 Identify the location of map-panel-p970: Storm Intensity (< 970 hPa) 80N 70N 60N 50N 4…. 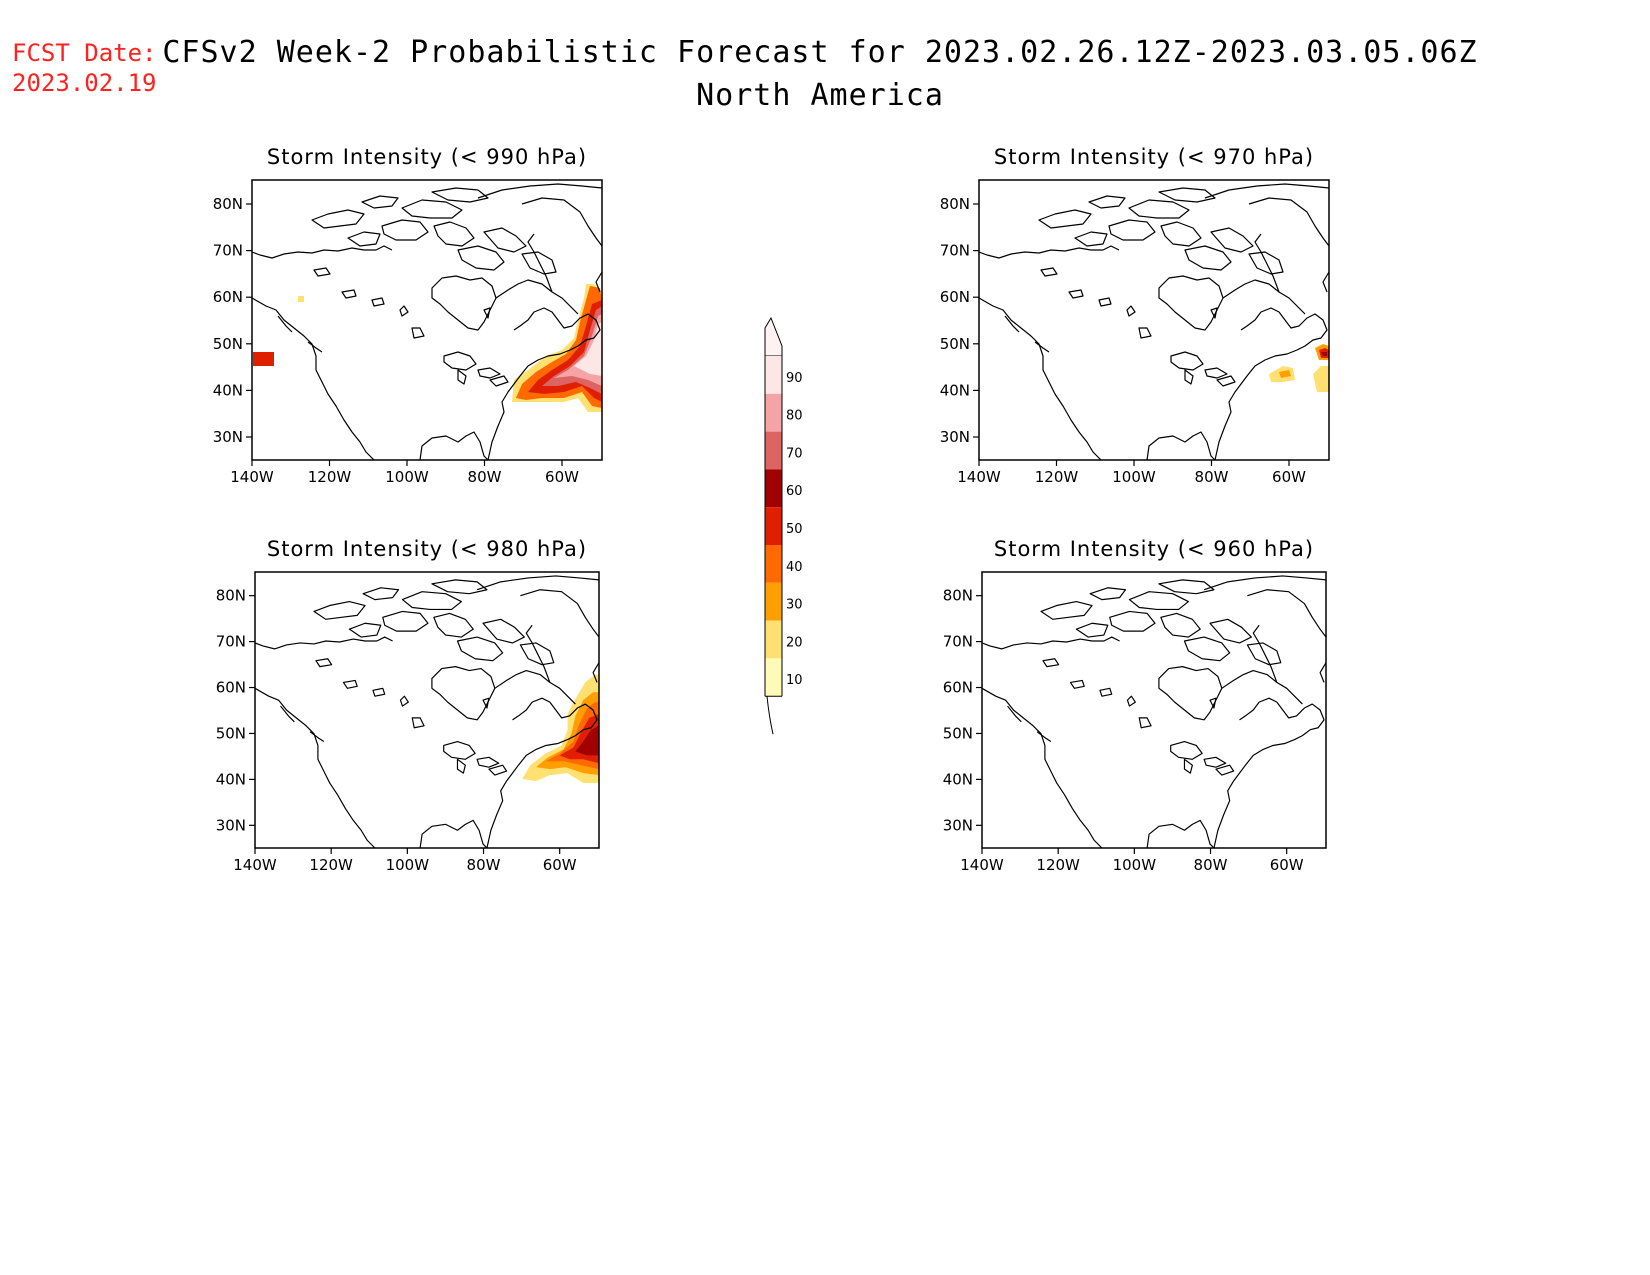
(1135, 315).